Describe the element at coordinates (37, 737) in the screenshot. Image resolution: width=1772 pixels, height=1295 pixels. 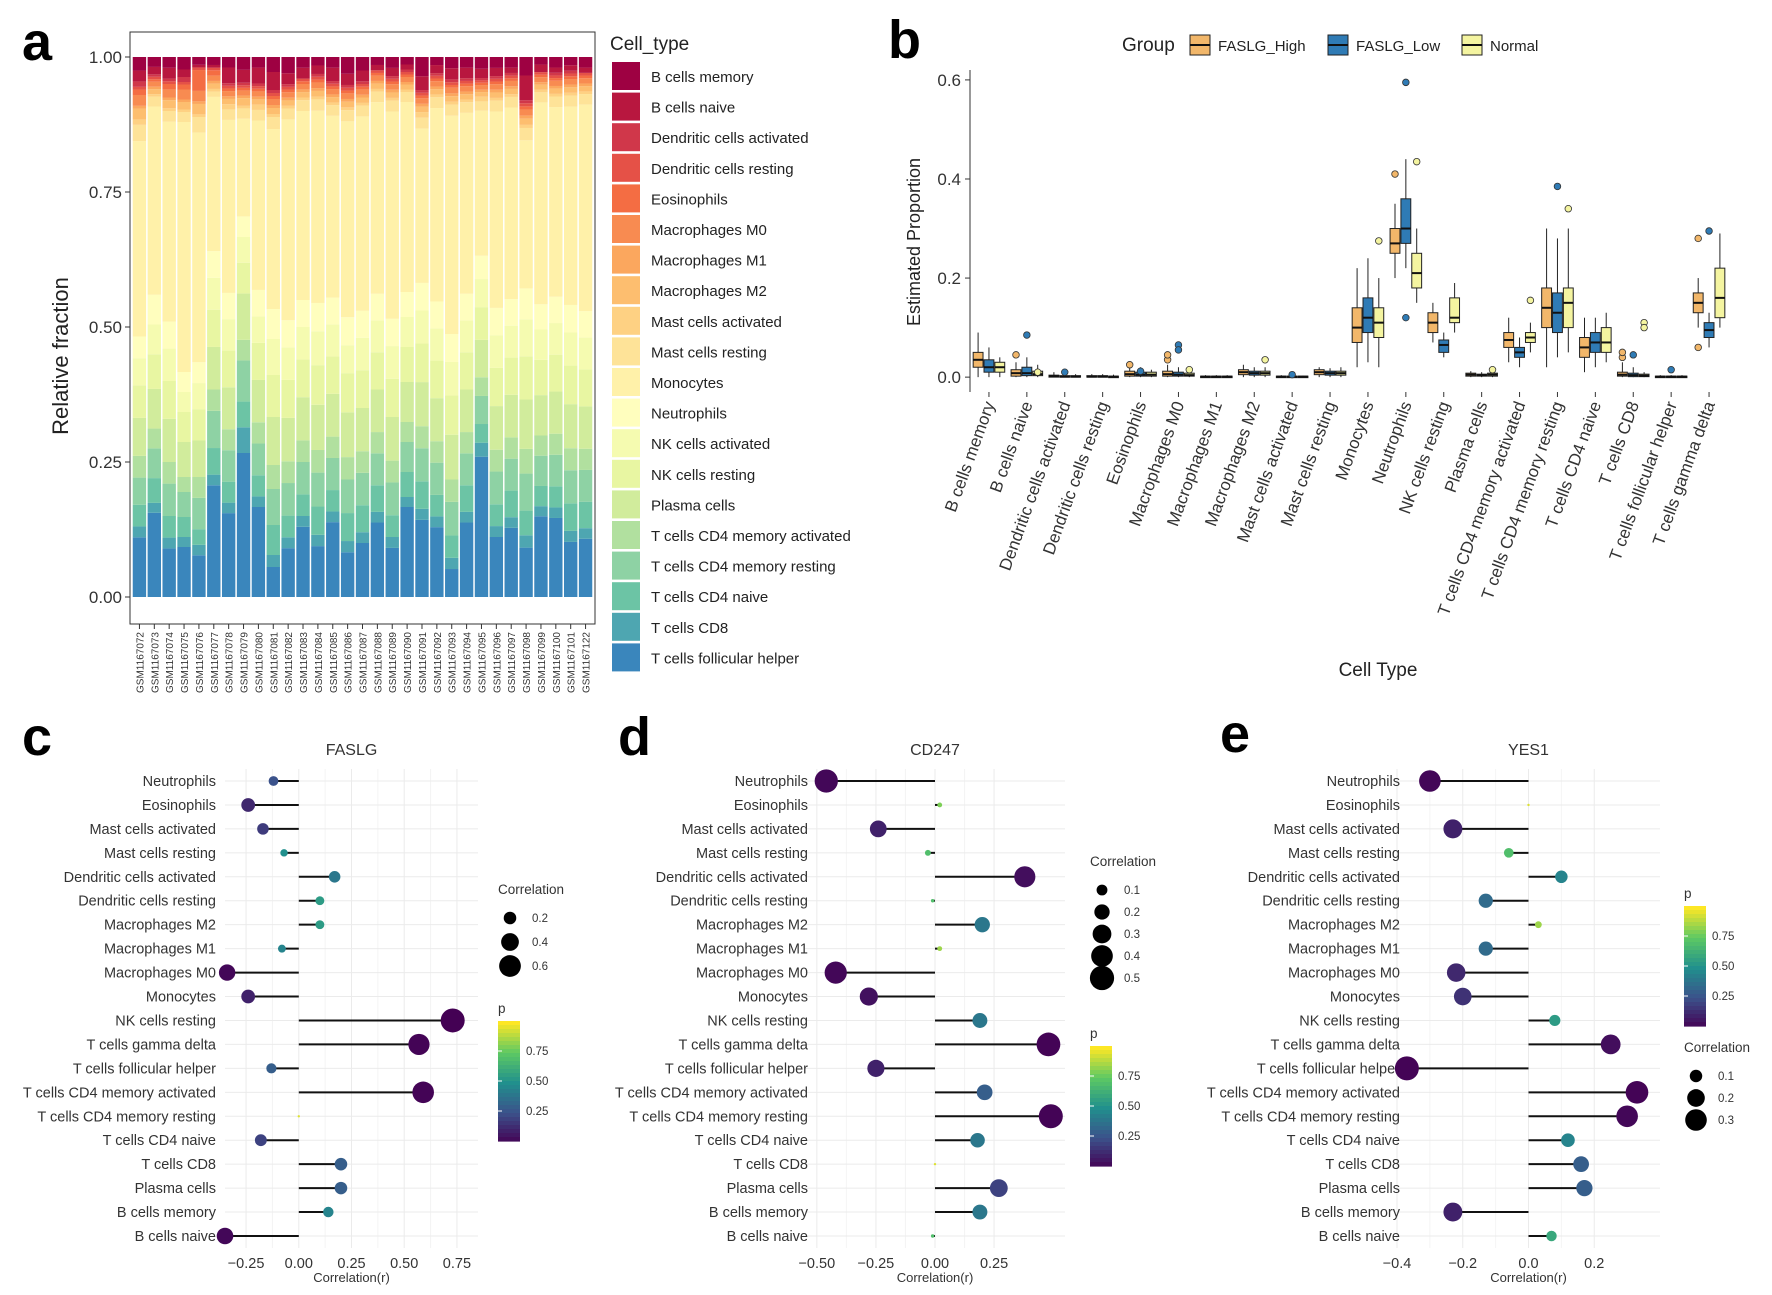
I see `panel-letter-c: c` at that location.